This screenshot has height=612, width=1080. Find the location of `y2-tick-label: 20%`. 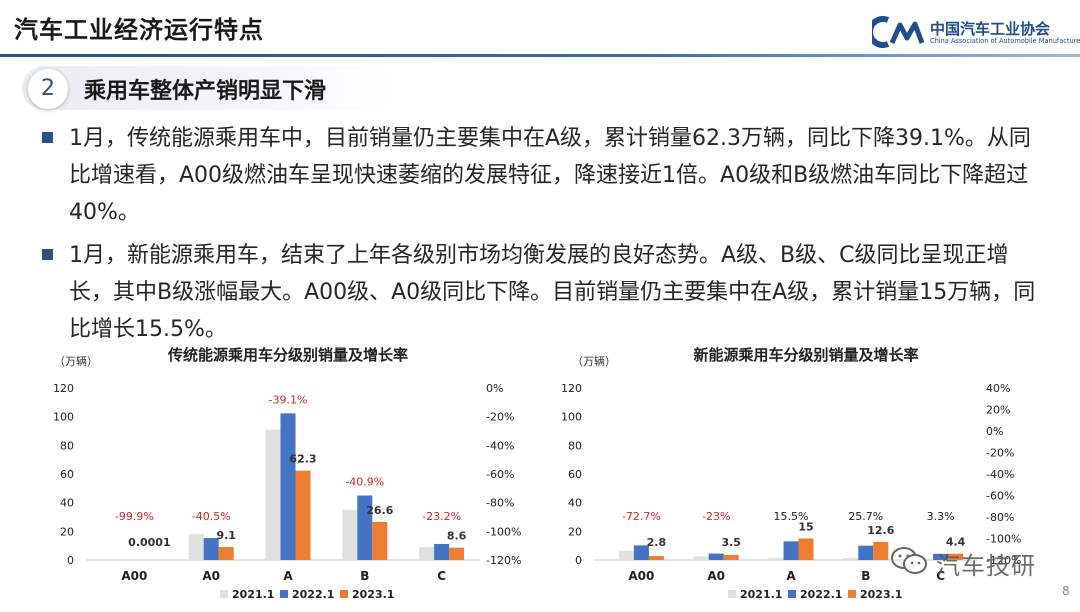

y2-tick-label: 20% is located at coordinates (998, 410).